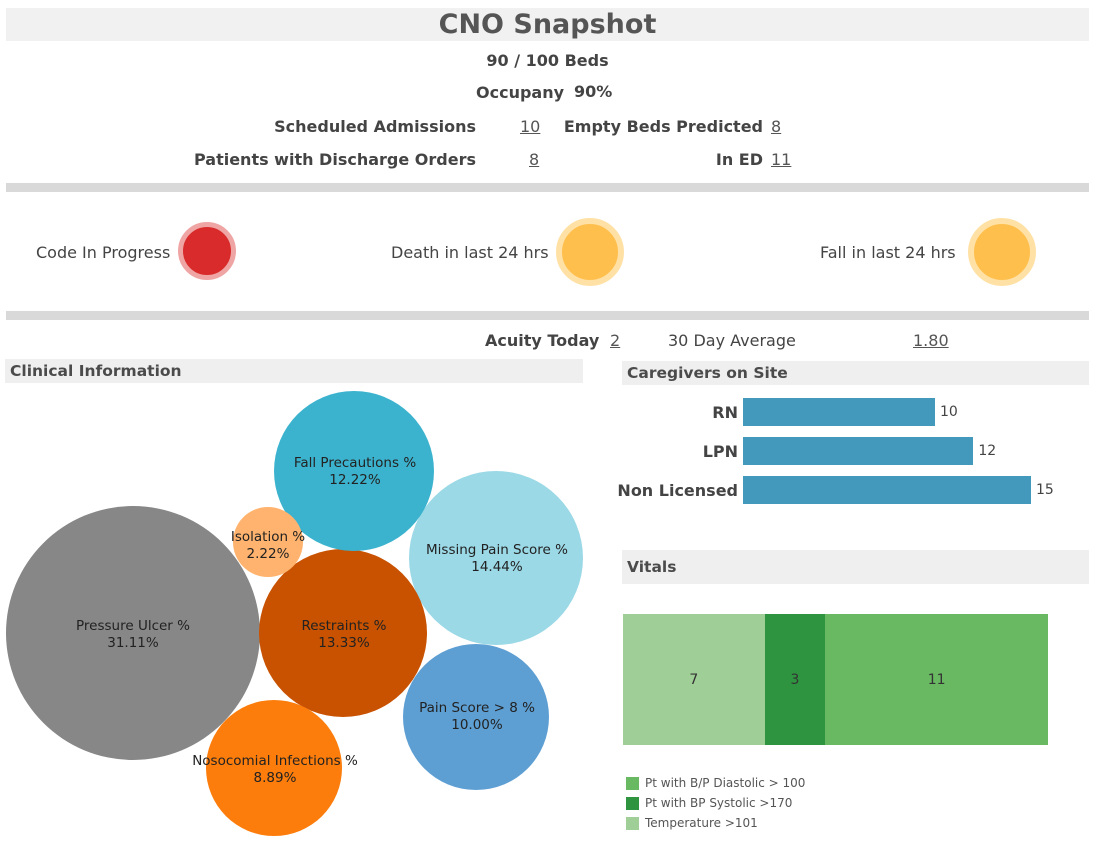 This screenshot has width=1095, height=842. What do you see at coordinates (355, 463) in the screenshot?
I see `bubble-label: Fall Precautions %` at bounding box center [355, 463].